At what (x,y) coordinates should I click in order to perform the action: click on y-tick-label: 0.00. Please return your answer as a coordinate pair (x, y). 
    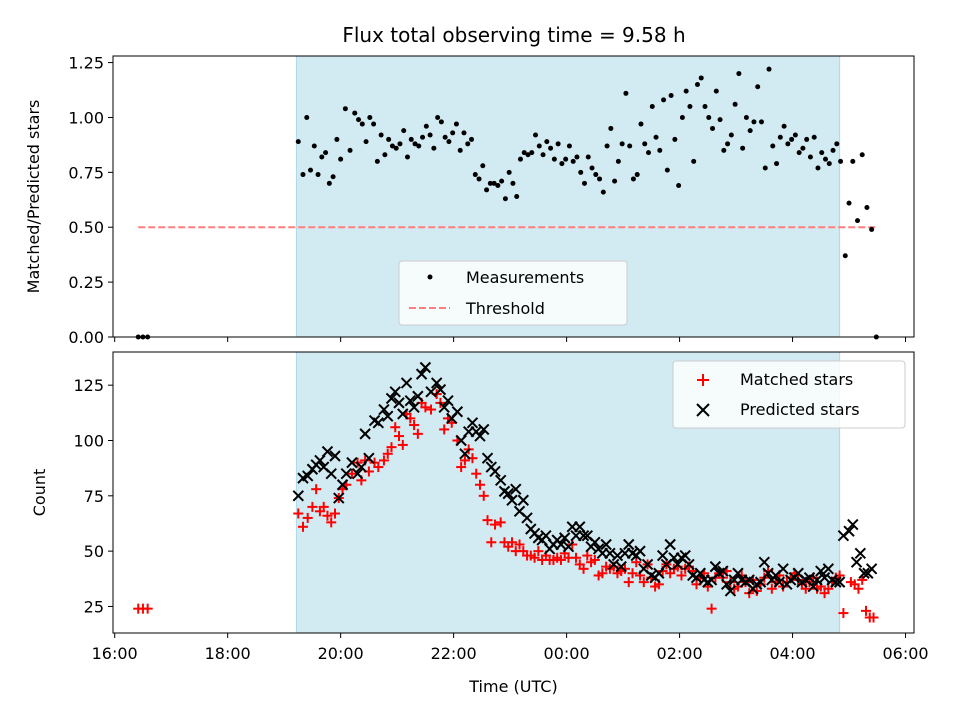
    Looking at the image, I should click on (86, 337).